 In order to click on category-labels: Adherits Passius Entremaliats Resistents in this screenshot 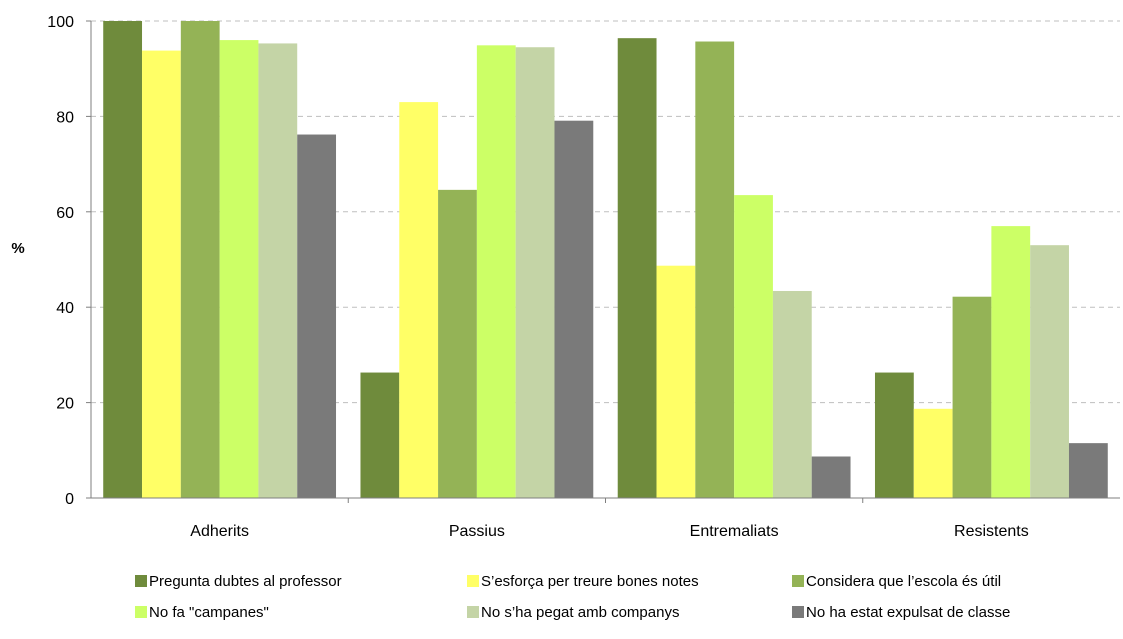, I will do `click(609, 531)`.